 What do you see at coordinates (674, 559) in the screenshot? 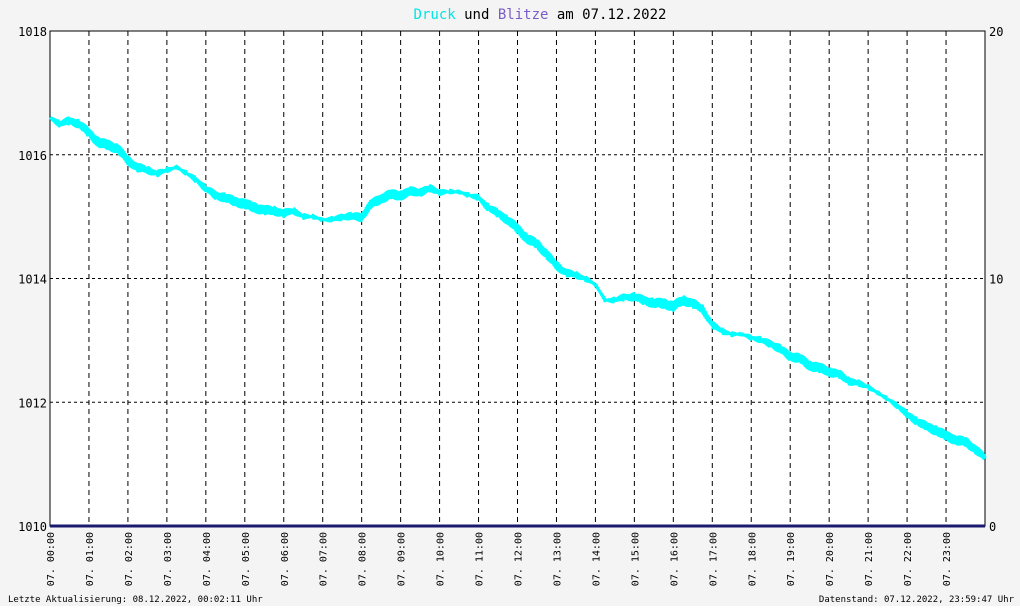
I see `x-tick-label: 07. 16:00` at bounding box center [674, 559].